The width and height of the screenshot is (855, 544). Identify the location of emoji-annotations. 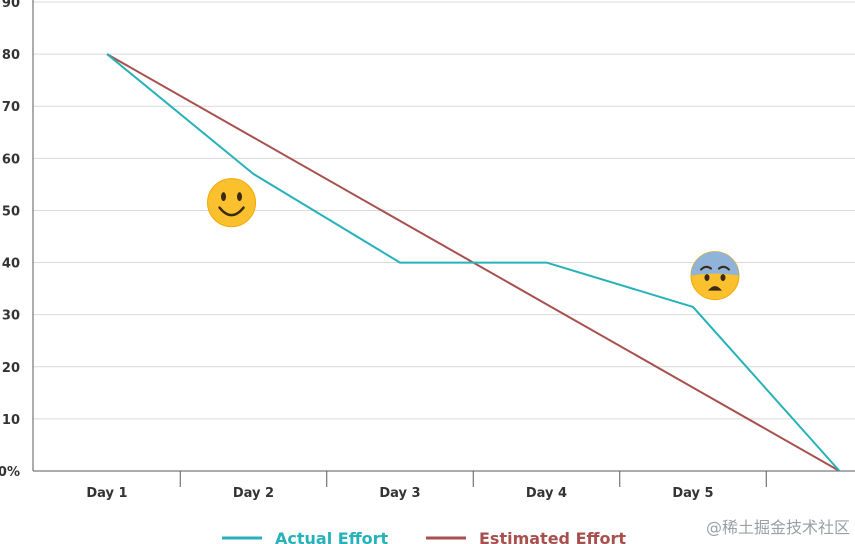
(473, 239).